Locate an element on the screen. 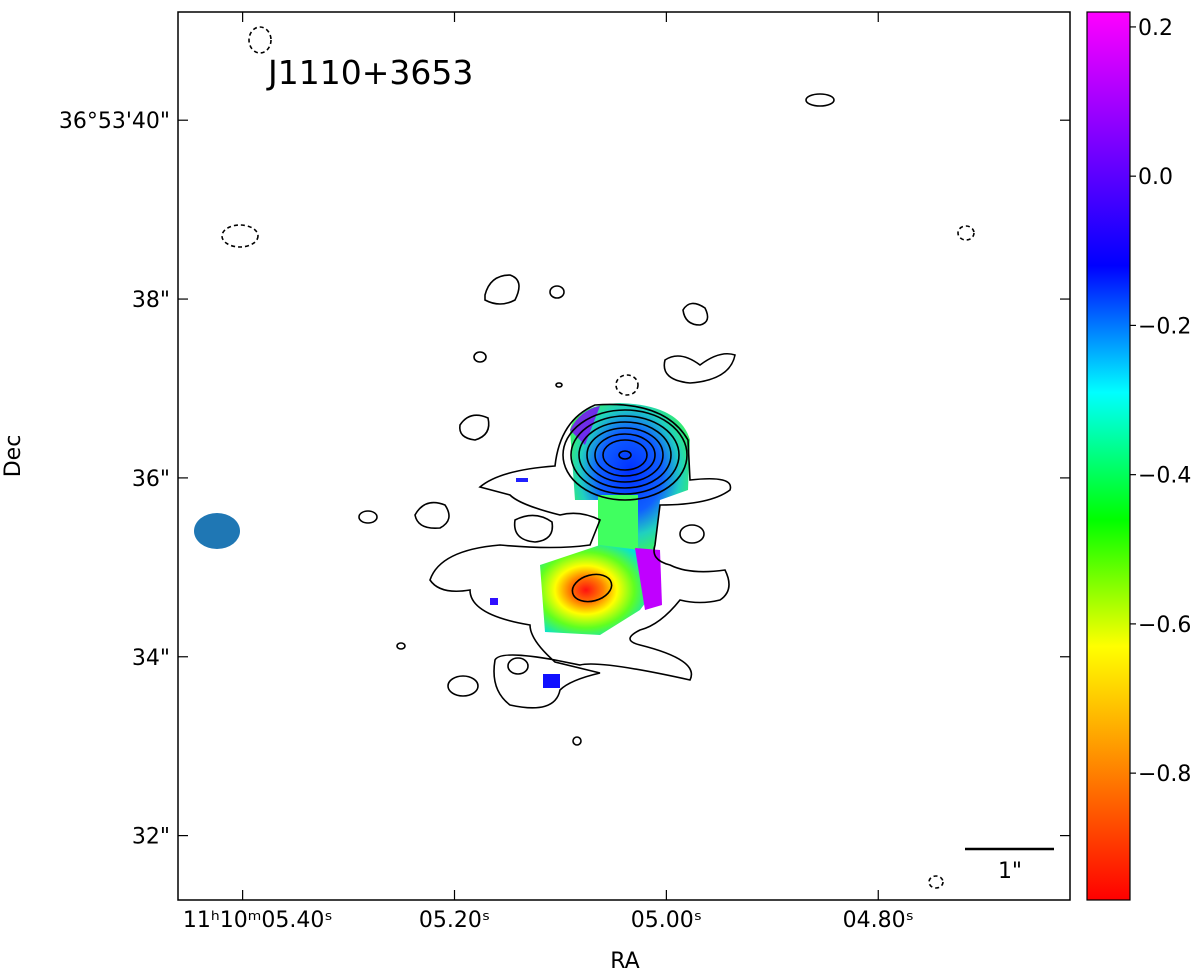 This screenshot has width=1200, height=979. chart-title: J1110+3653 is located at coordinates (369, 72).